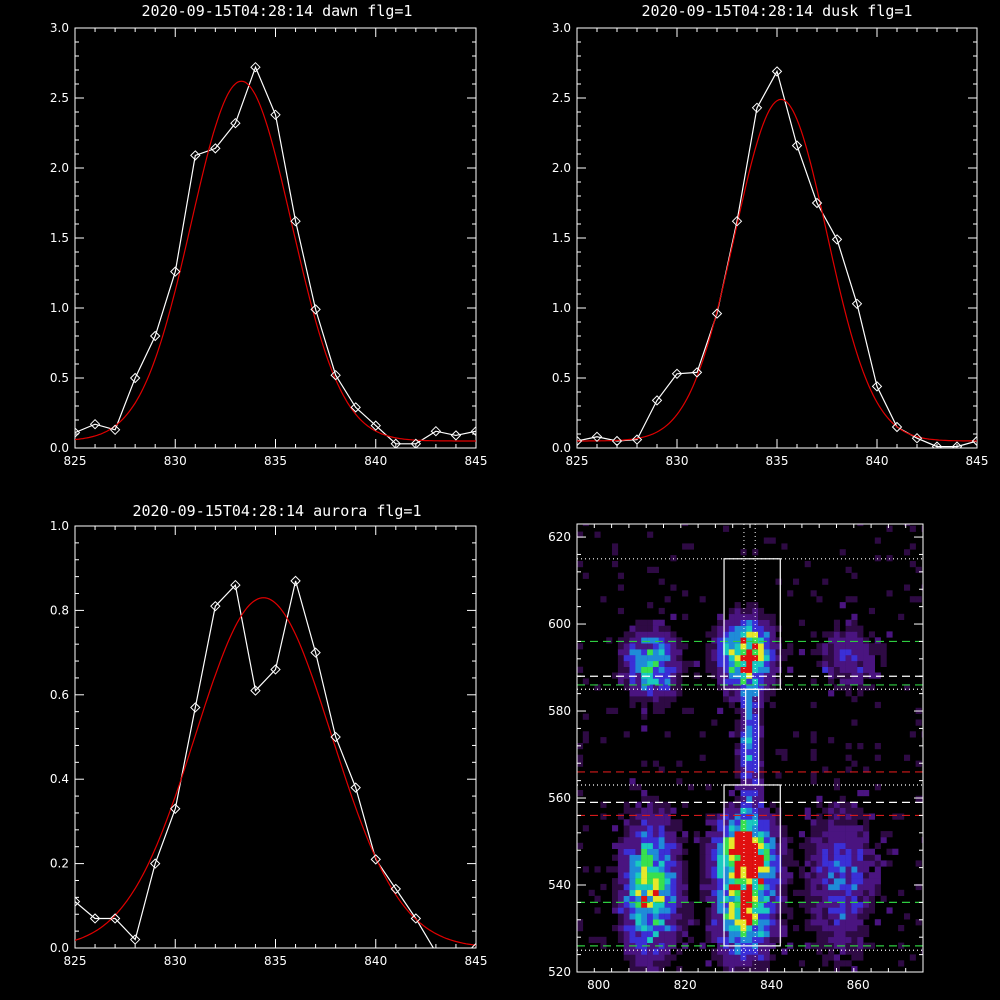 The width and height of the screenshot is (1000, 1000). I want to click on x-tick-label-dusk: 830, so click(677, 461).